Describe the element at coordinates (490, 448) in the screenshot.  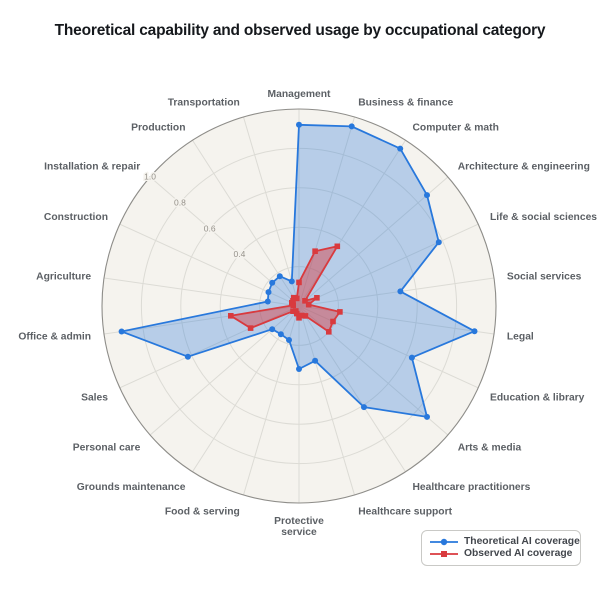
I see `category-label-8: Arts & media` at that location.